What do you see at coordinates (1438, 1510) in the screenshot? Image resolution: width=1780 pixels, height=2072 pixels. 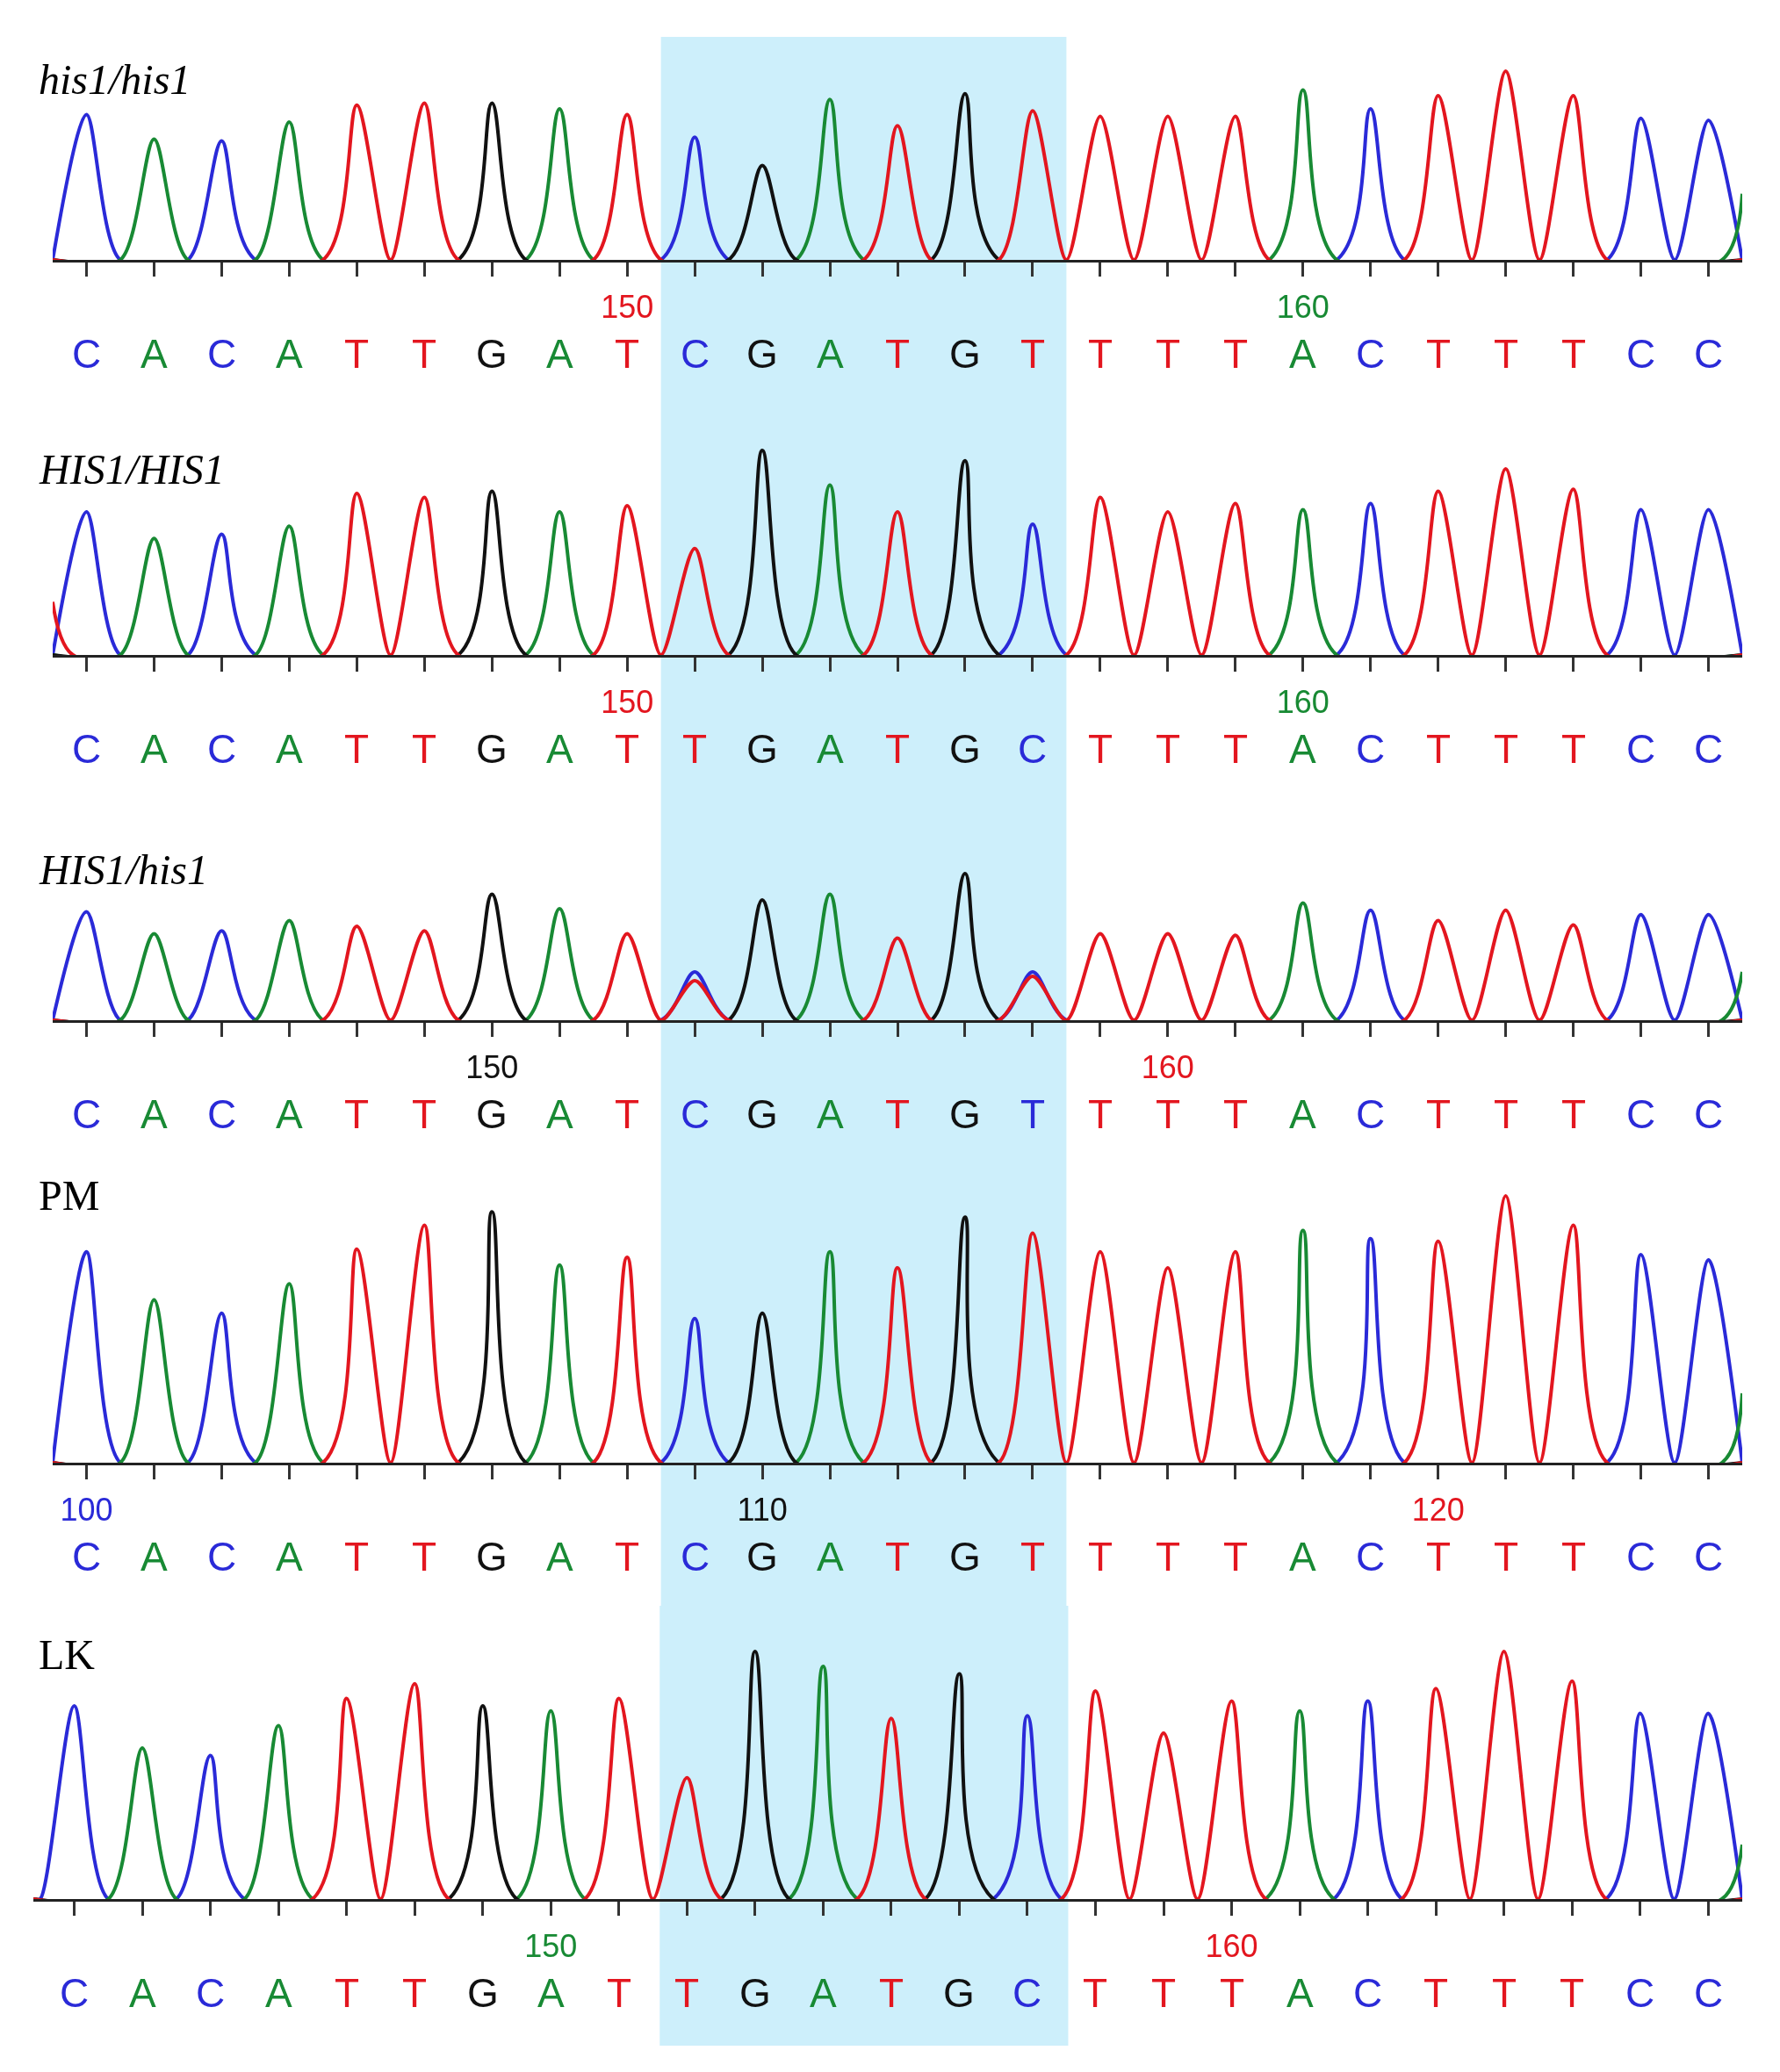 I see `x-tick-label: 120` at bounding box center [1438, 1510].